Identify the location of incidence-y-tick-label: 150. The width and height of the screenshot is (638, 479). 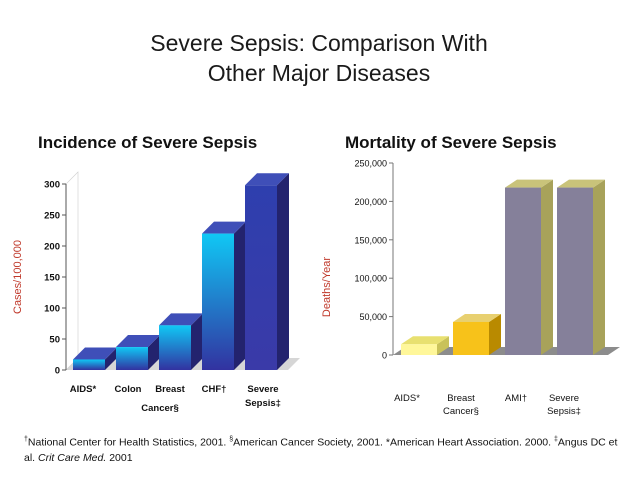
(52, 278).